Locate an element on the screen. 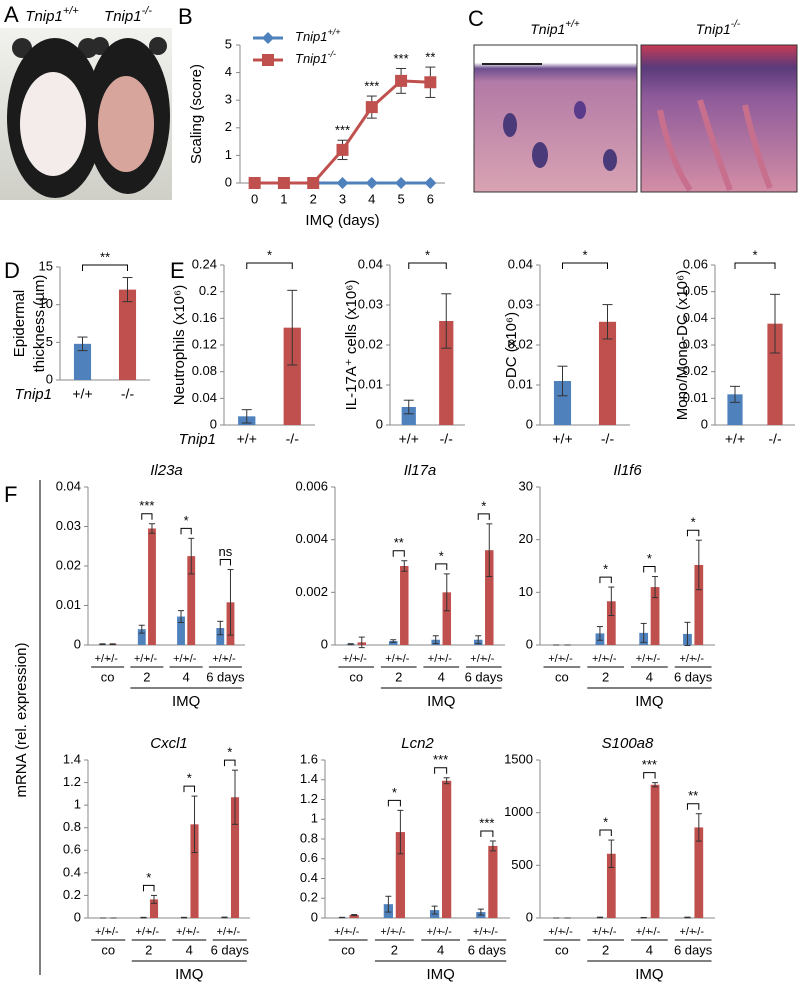 The image size is (800, 990). x-tick-label: 6 days is located at coordinates (225, 676).